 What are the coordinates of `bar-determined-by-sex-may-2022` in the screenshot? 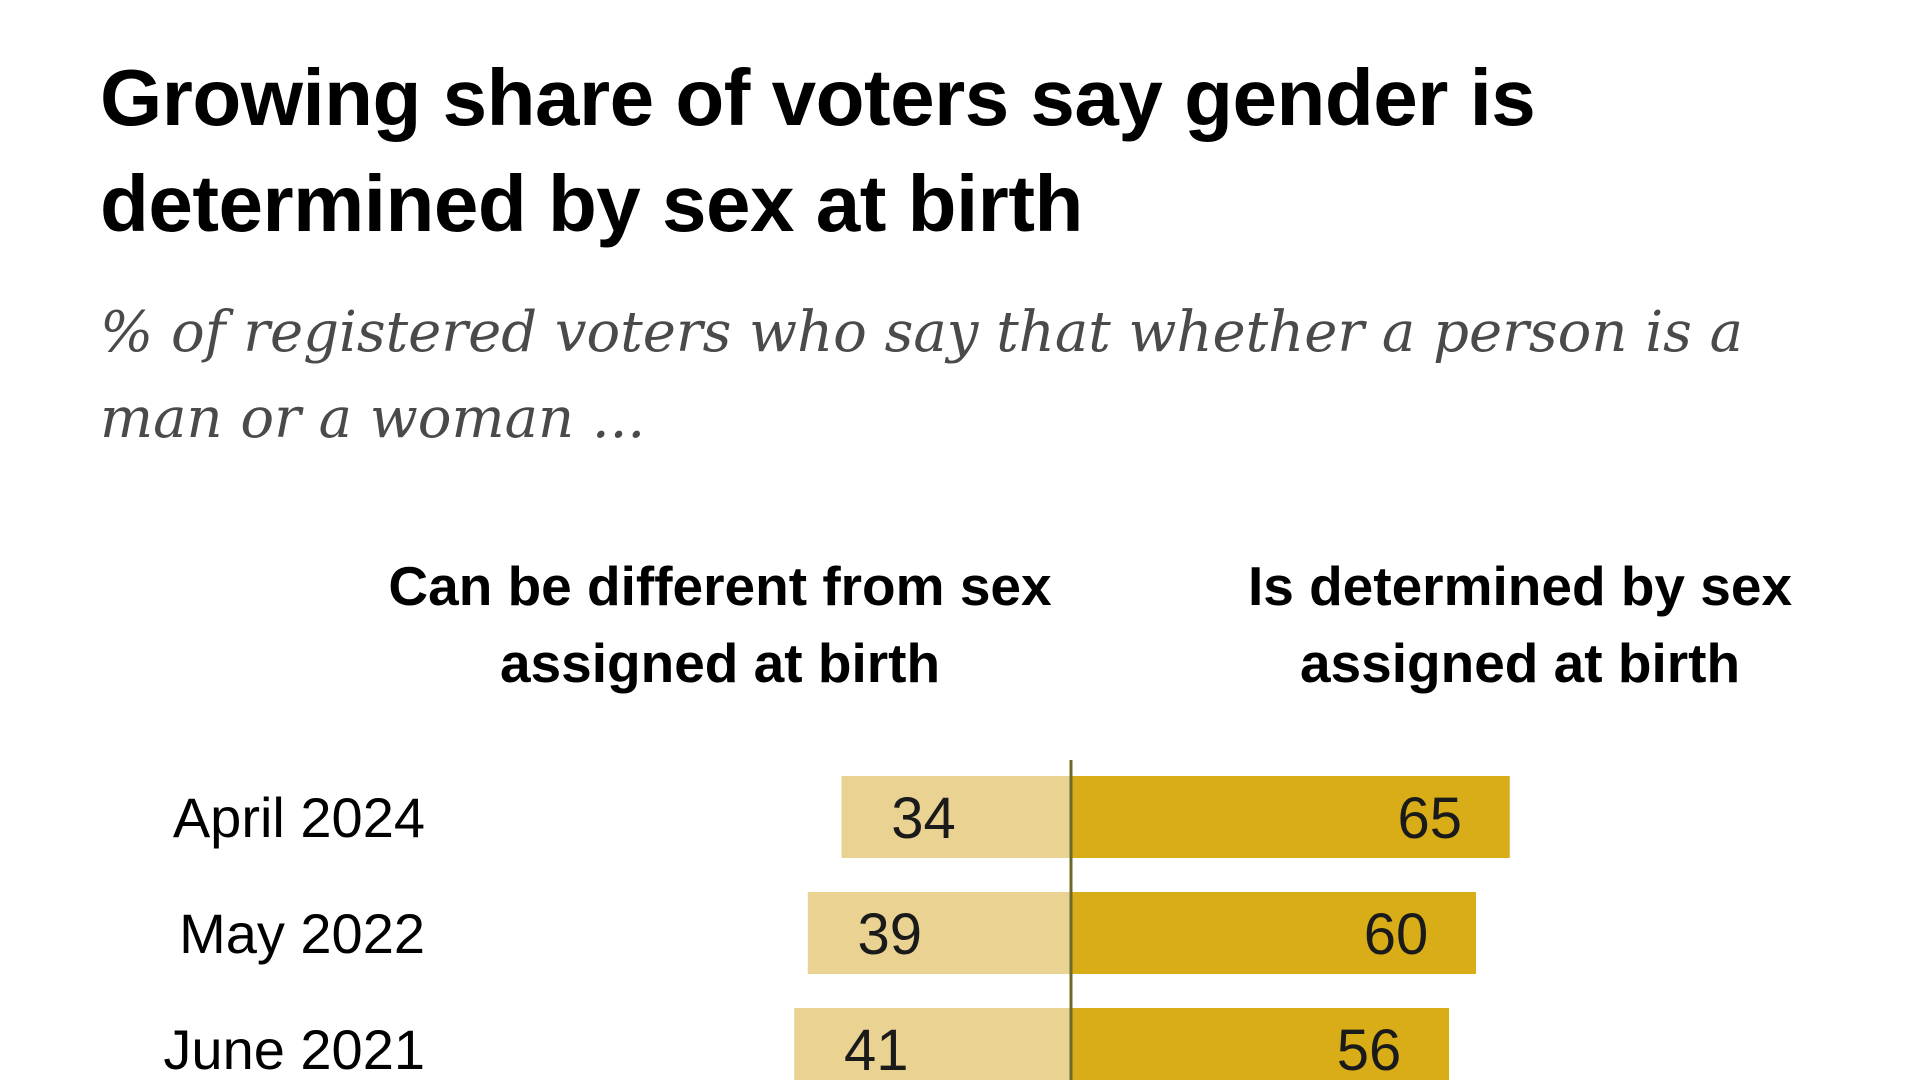 It's located at (1273, 933).